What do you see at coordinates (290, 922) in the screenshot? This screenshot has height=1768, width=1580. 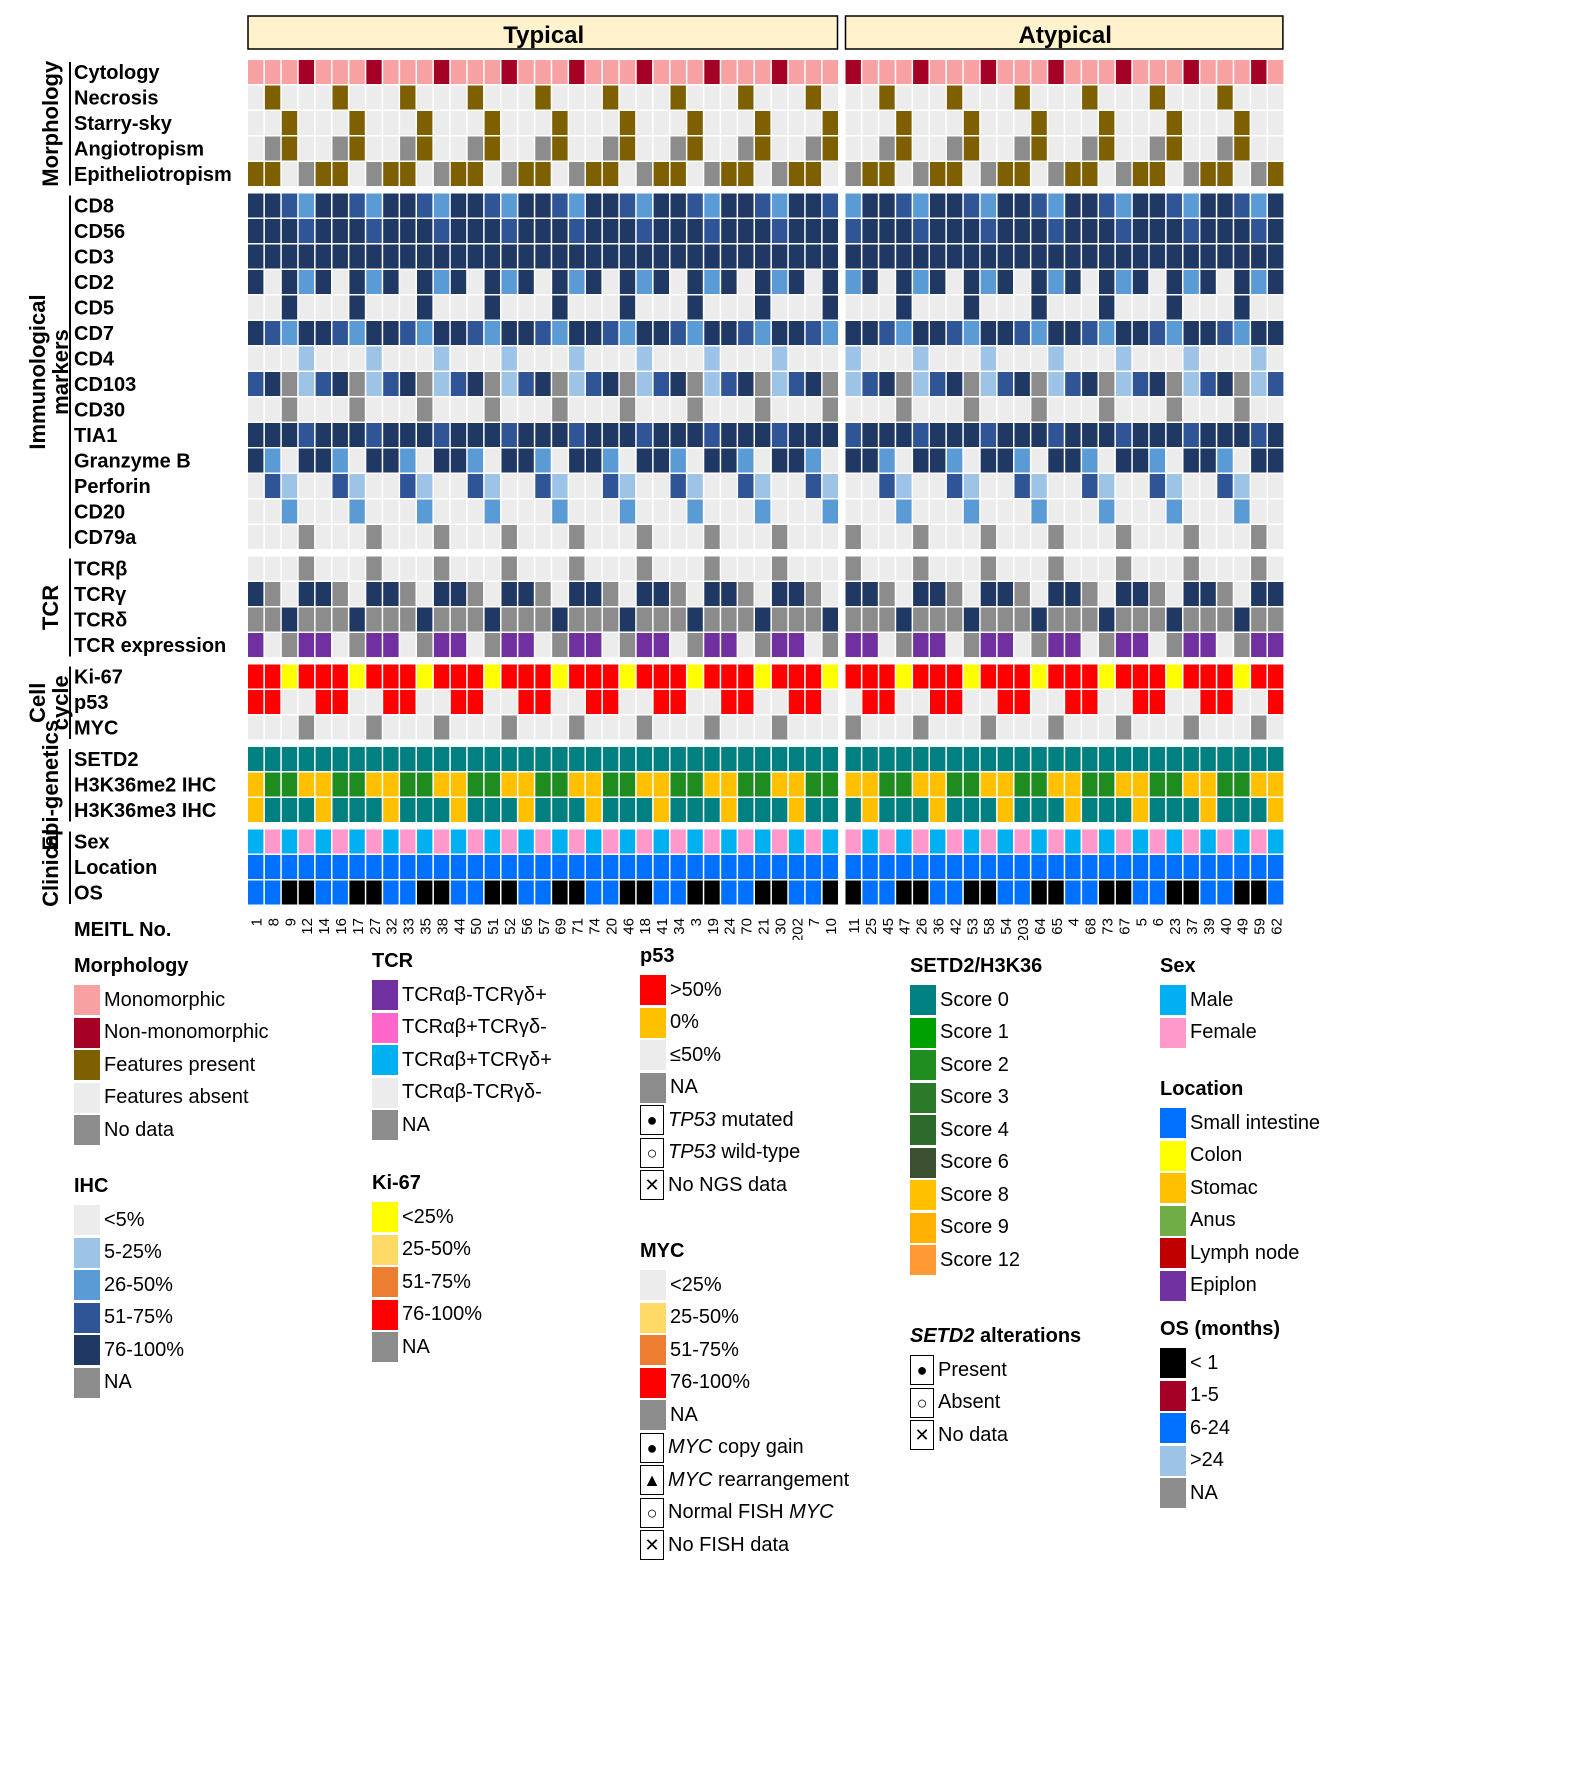 I see `case-label: 9` at bounding box center [290, 922].